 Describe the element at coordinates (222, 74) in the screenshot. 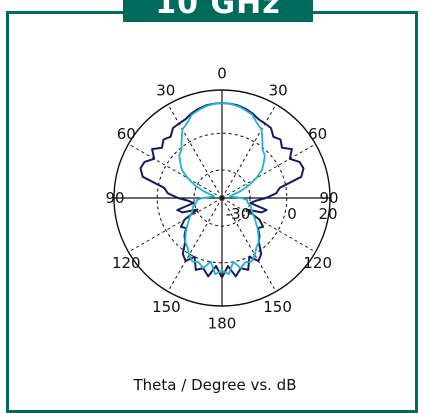

I see `angle-tick-label: 0` at that location.